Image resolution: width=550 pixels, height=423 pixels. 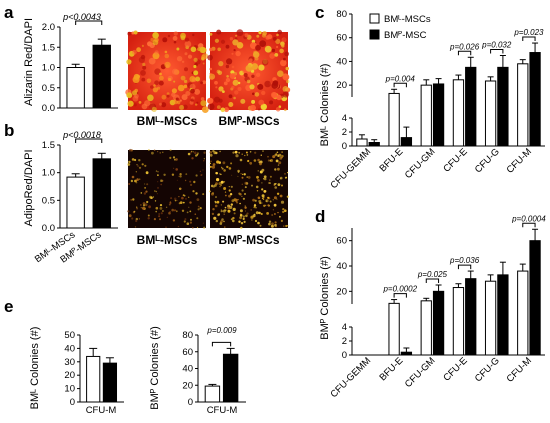 I want to click on panel-b-ytick-label: 0.5, so click(x=48, y=200).